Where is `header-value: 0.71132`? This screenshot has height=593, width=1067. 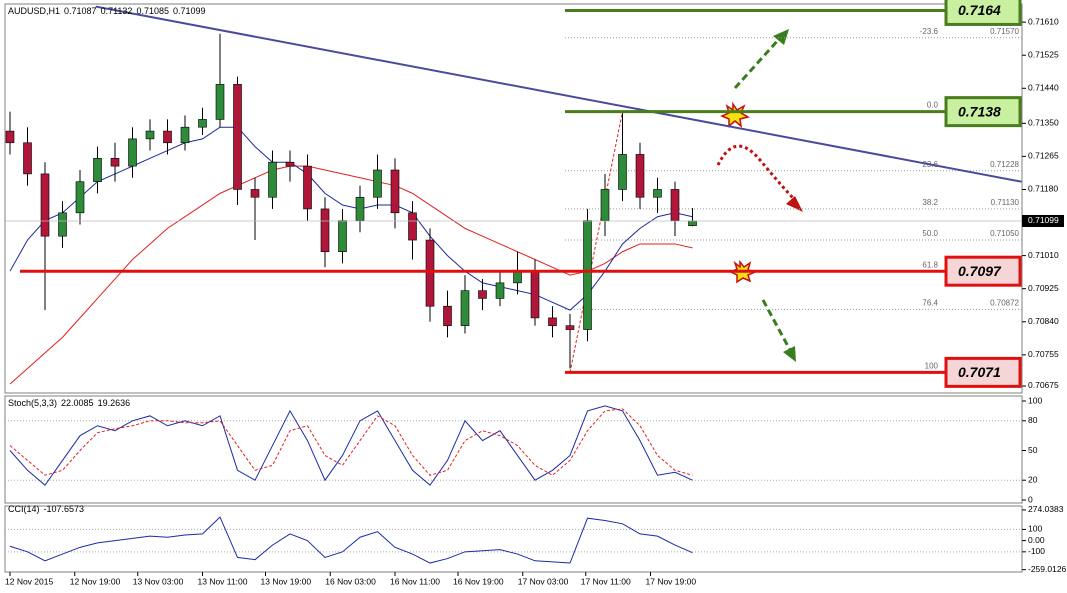 header-value: 0.71132 is located at coordinates (117, 11).